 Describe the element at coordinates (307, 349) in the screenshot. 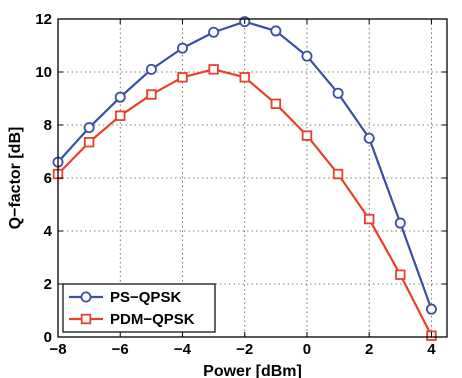

I see `x-tick-label: 0` at that location.